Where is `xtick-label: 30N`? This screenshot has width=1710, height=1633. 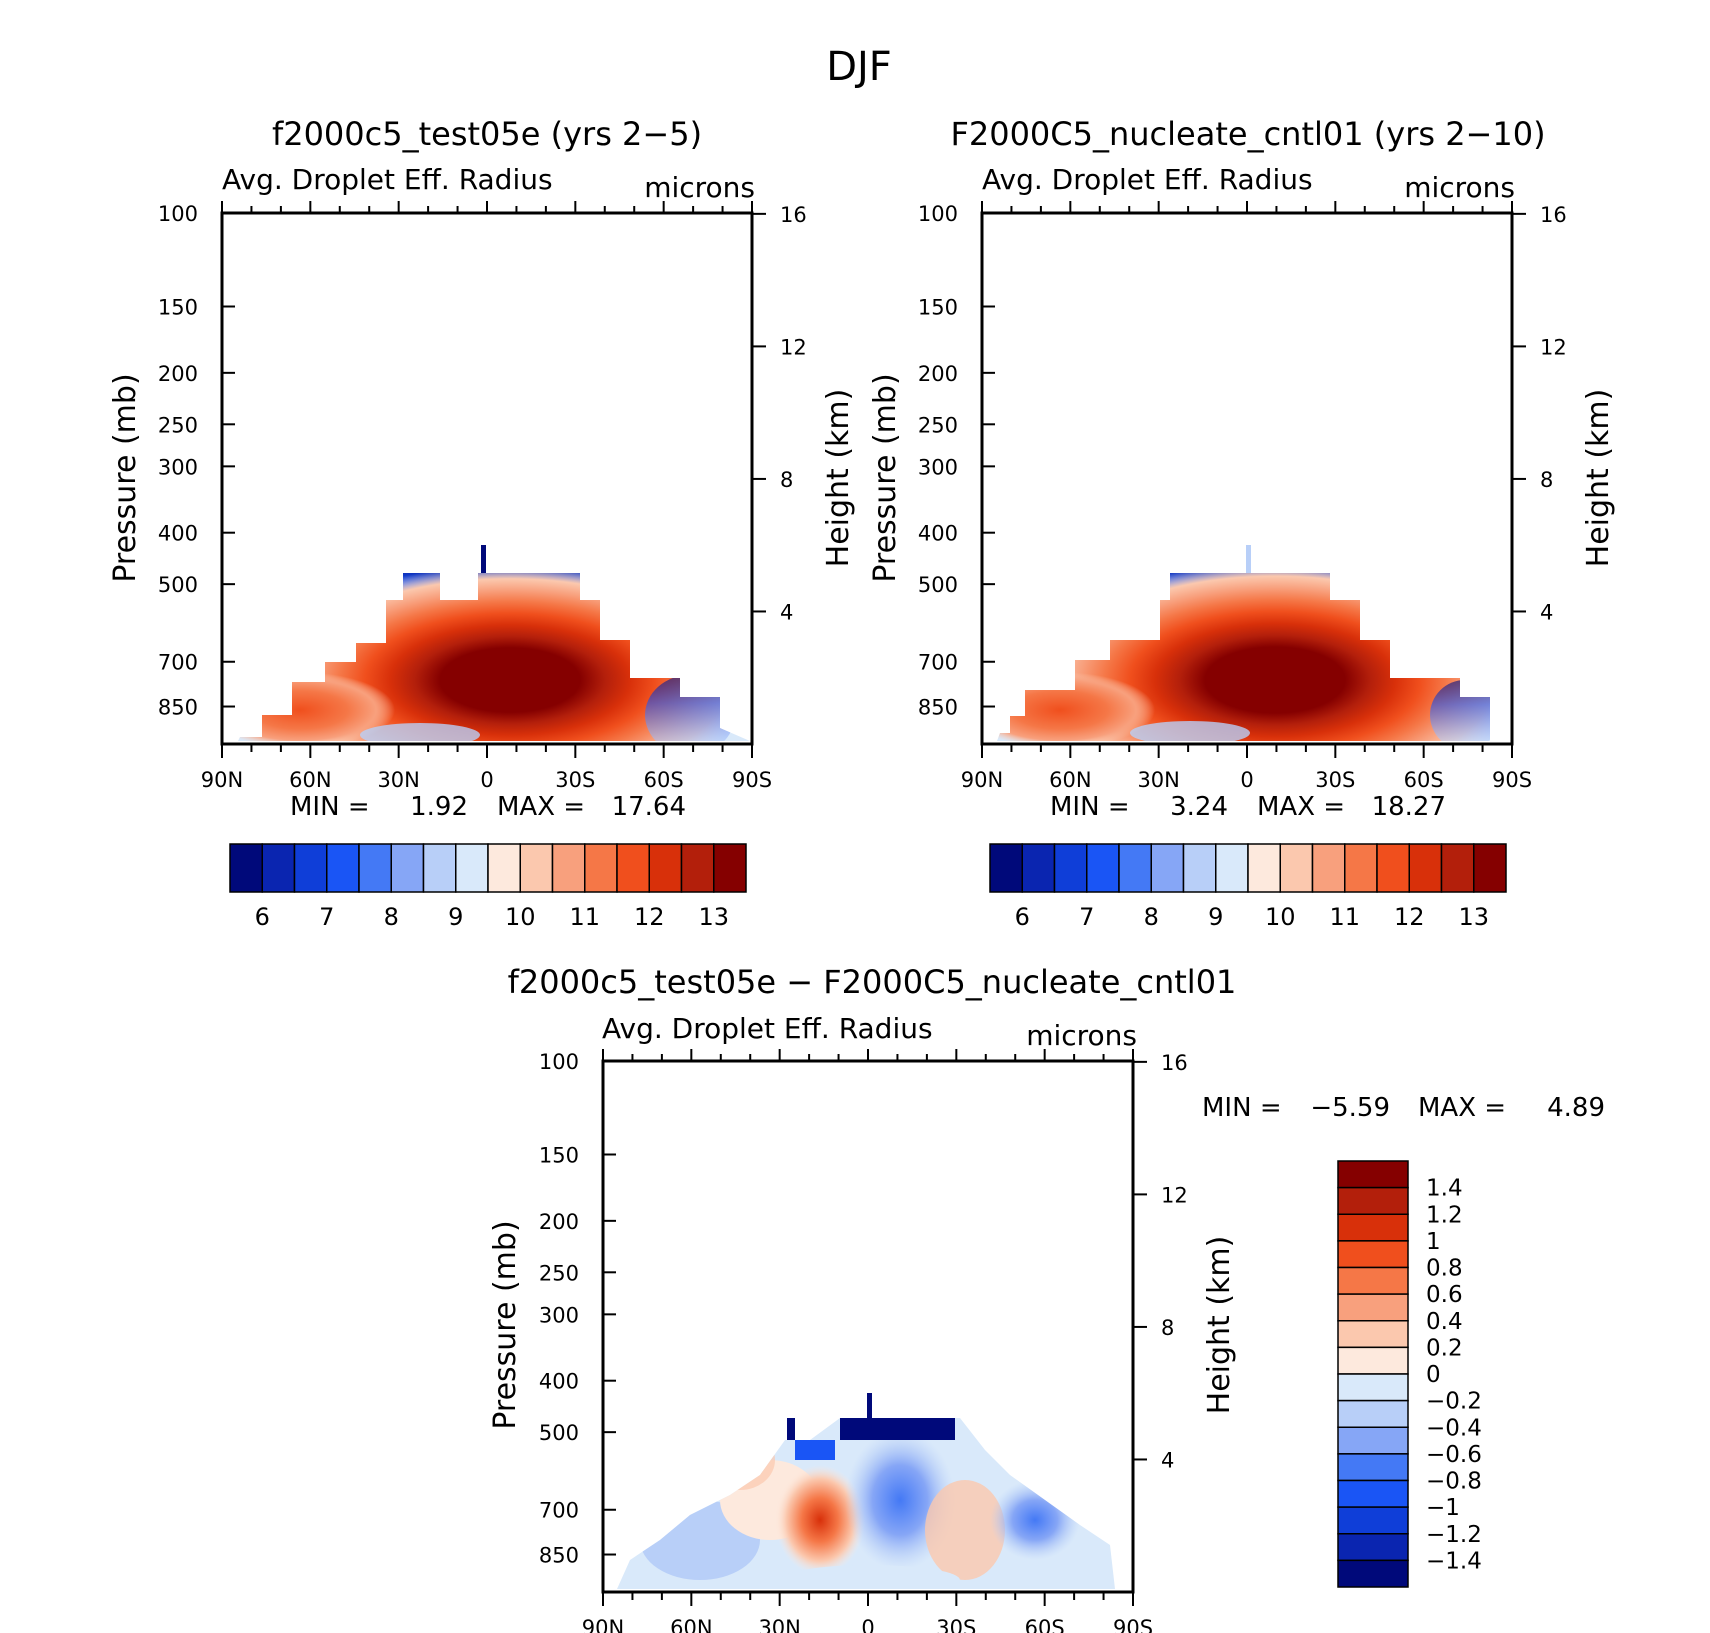 xtick-label: 30N is located at coordinates (1158, 780).